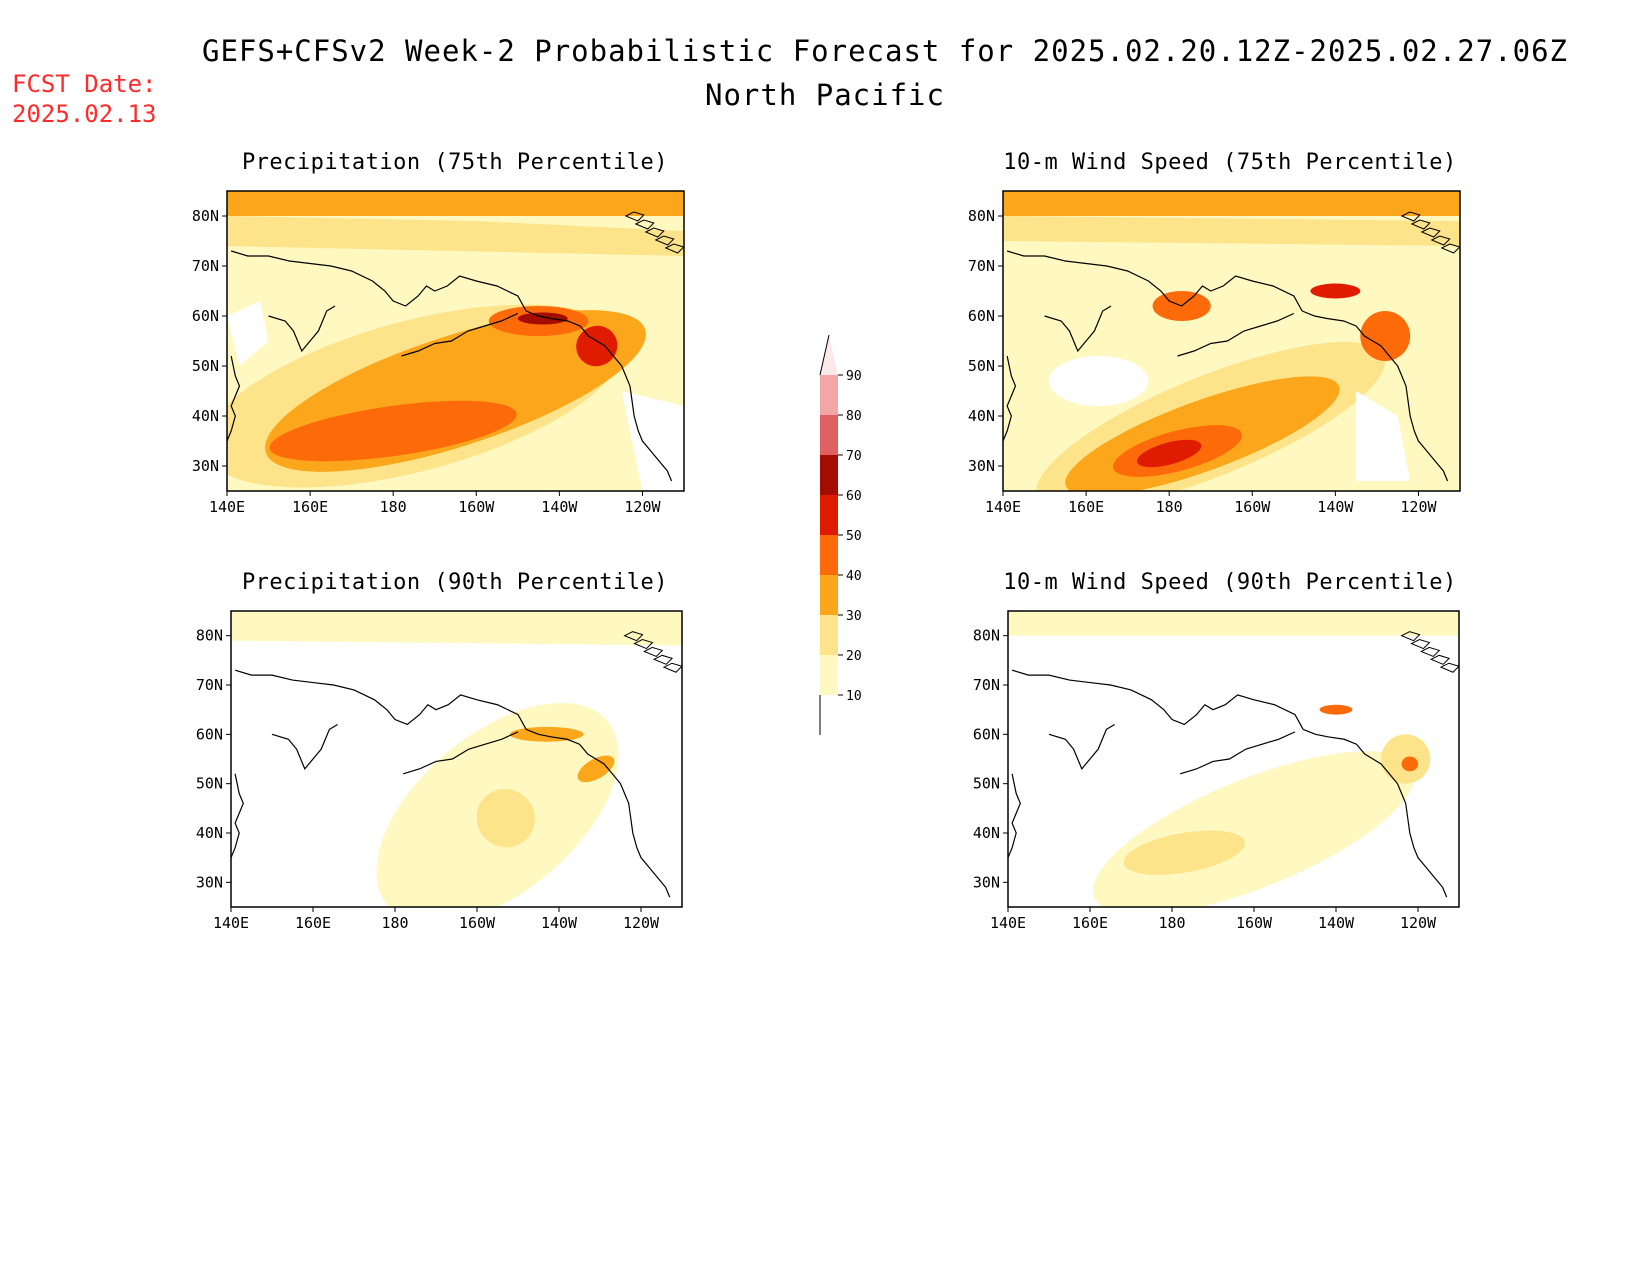 The height and width of the screenshot is (1275, 1650). I want to click on colorbar-label: 20, so click(854, 656).